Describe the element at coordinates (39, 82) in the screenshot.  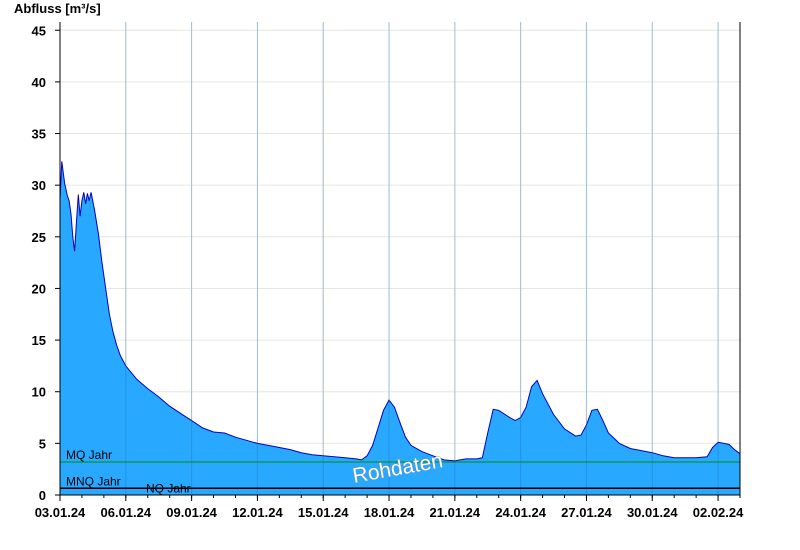
I see `y-tick-label: 40` at that location.